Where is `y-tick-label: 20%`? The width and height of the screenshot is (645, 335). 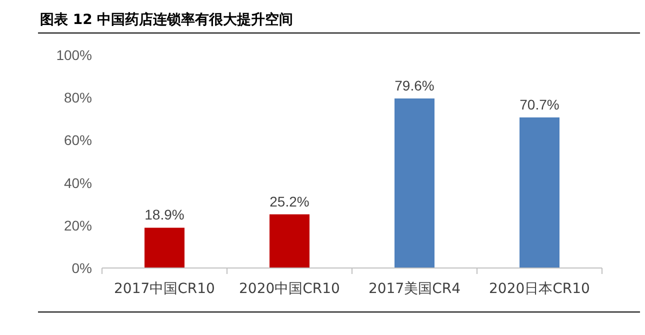
y-tick-label: 20% is located at coordinates (78, 225).